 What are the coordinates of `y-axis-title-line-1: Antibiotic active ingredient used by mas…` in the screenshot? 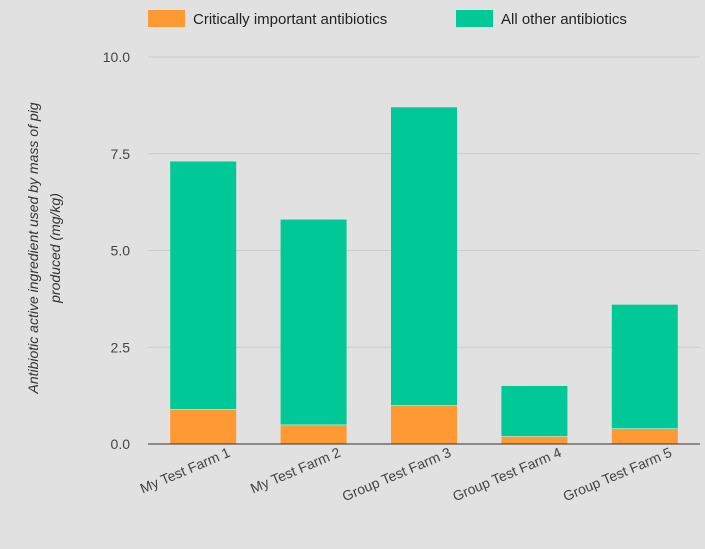 It's located at (33, 248).